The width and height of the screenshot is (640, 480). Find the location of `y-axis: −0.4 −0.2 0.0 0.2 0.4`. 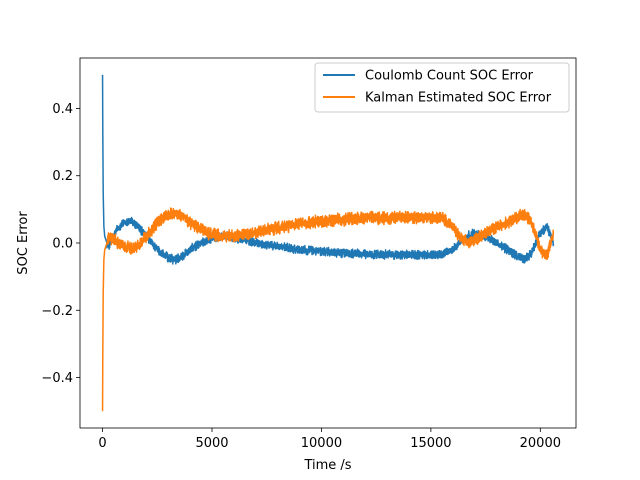

y-axis: −0.4 −0.2 0.0 0.2 0.4 is located at coordinates (60, 244).